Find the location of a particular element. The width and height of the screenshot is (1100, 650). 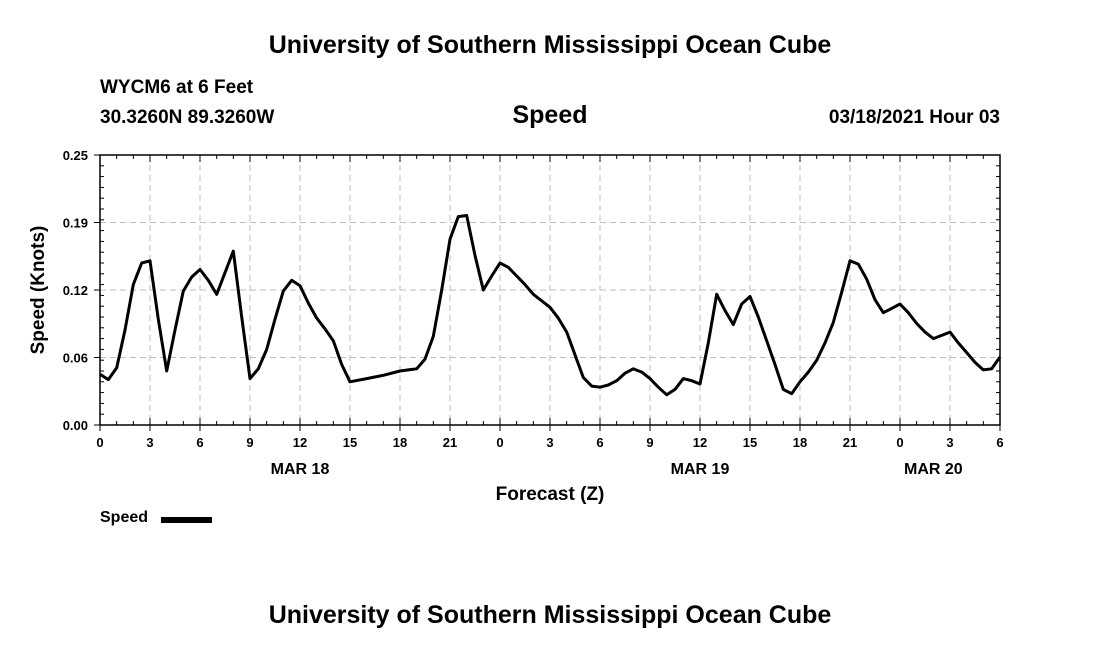

legend-swatch is located at coordinates (186, 520).